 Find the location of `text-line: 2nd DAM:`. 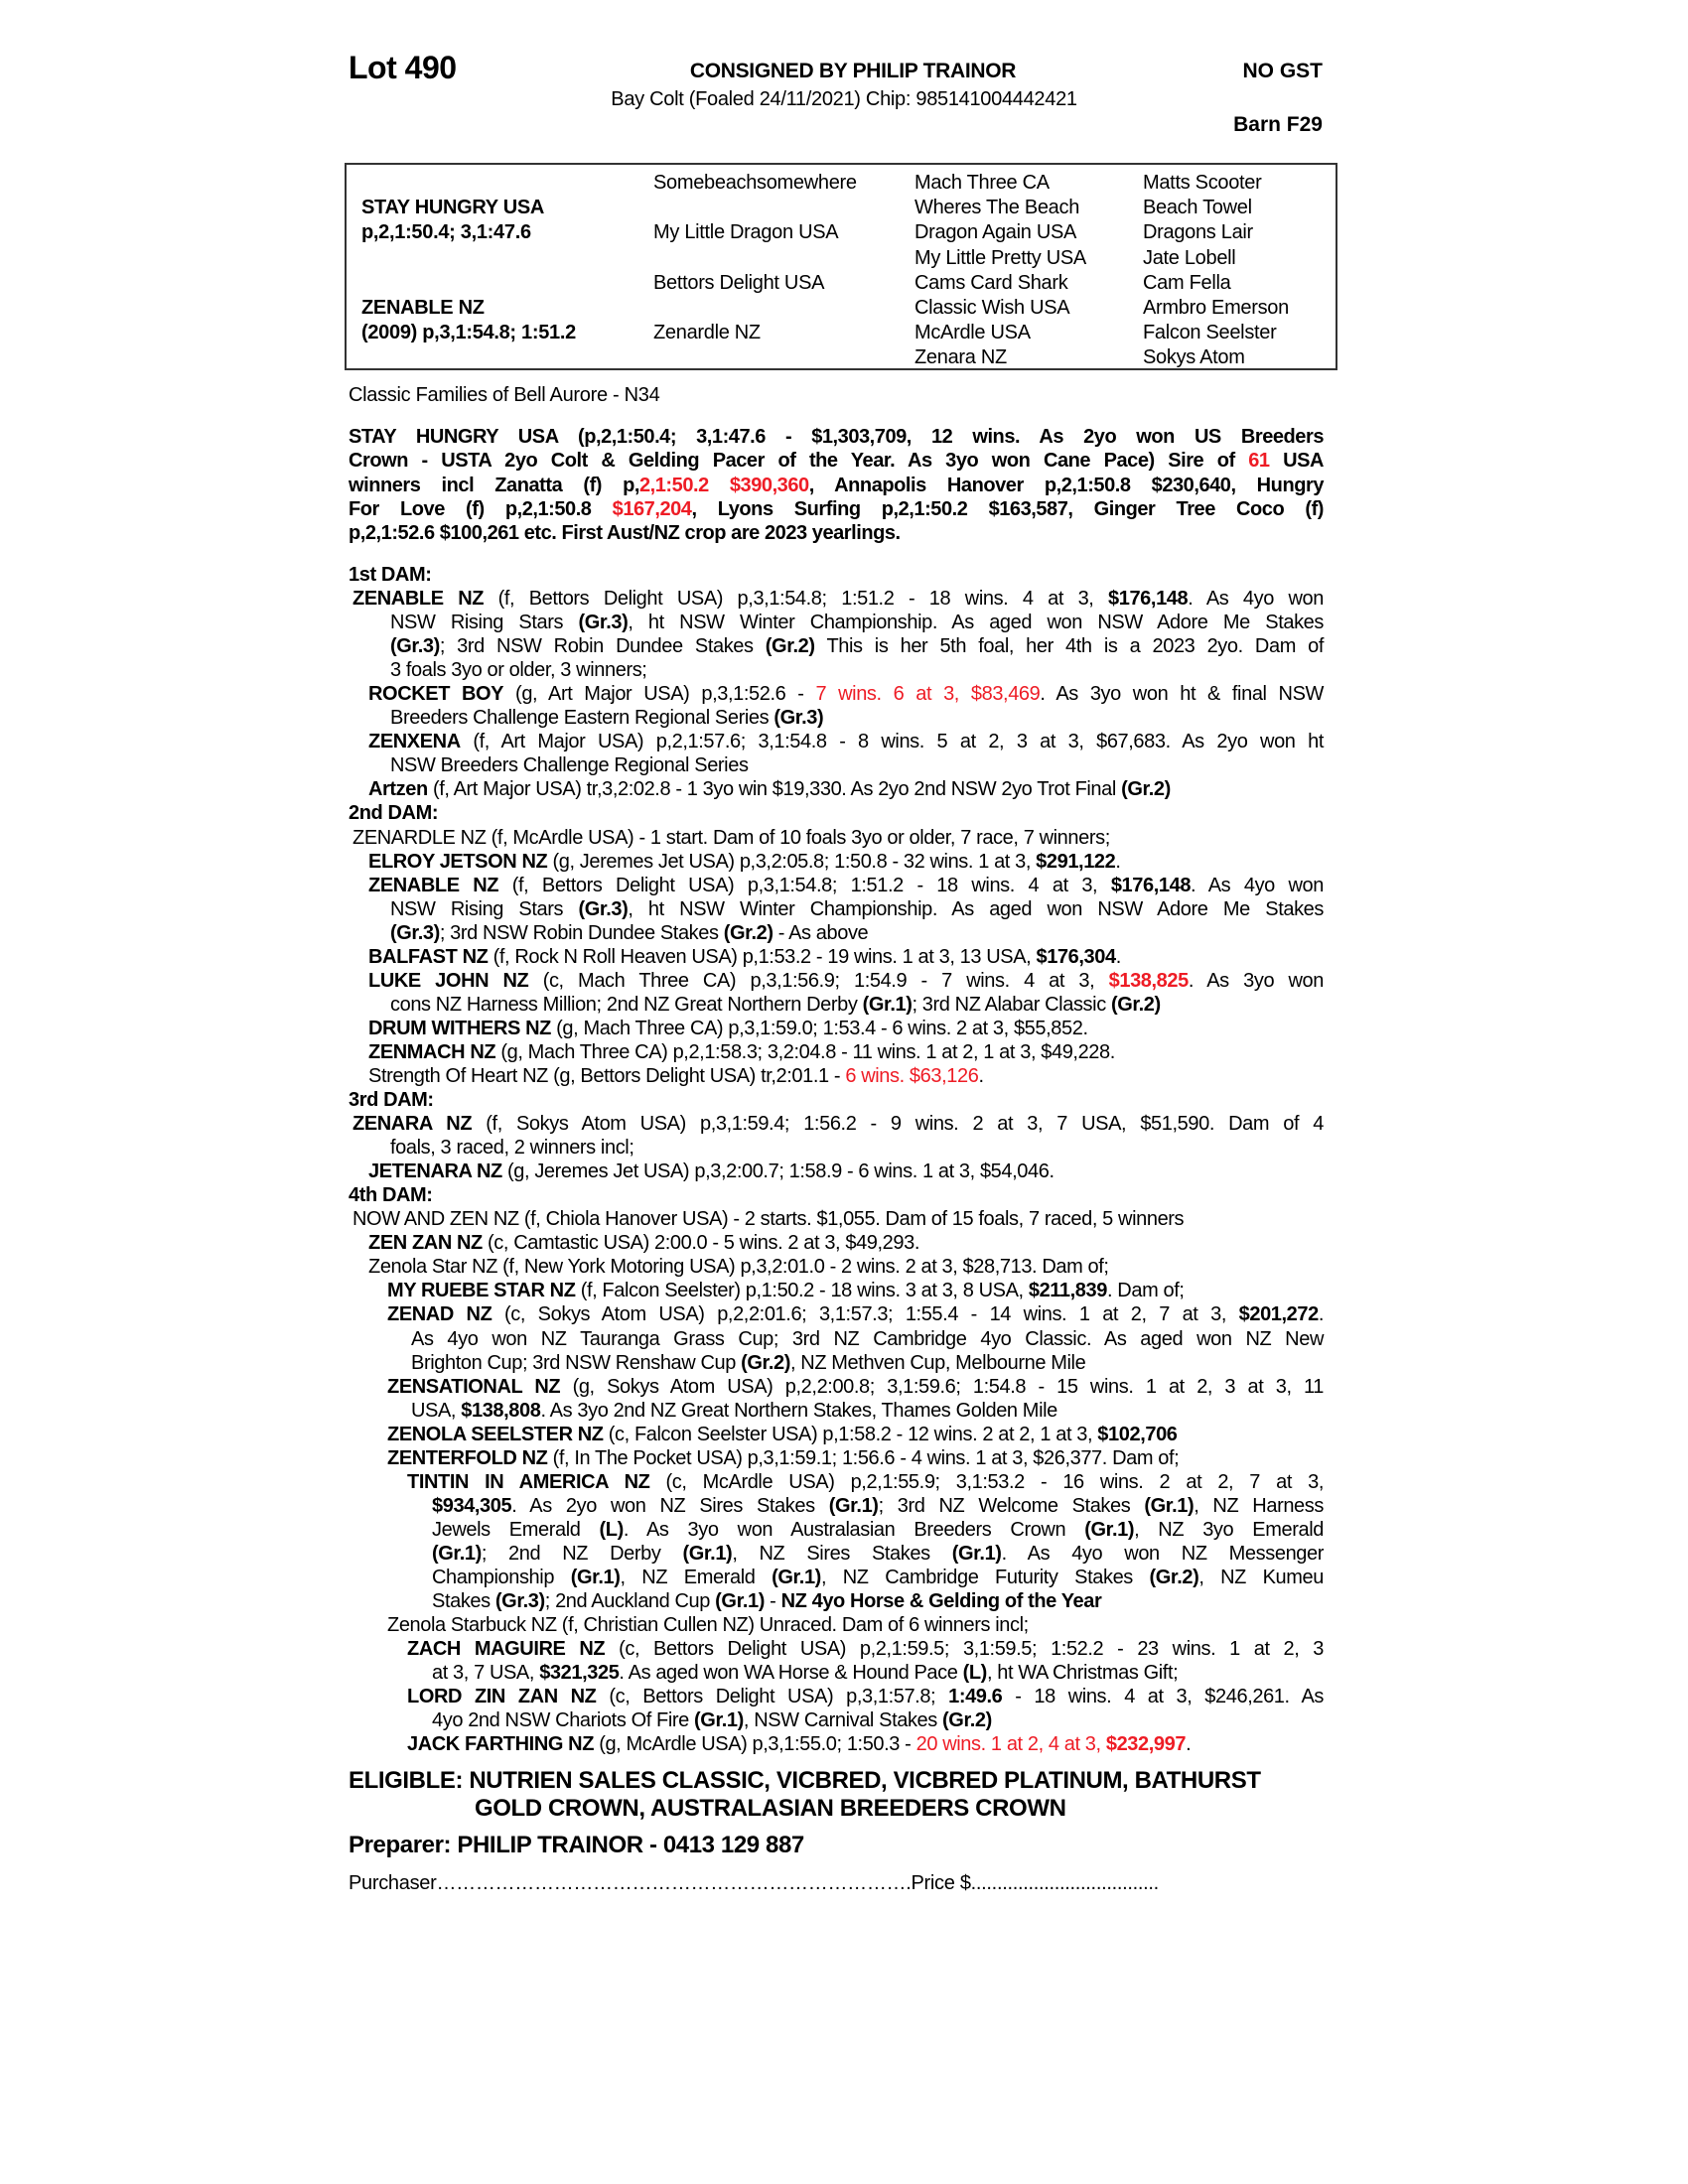

text-line: 2nd DAM: is located at coordinates (836, 813).